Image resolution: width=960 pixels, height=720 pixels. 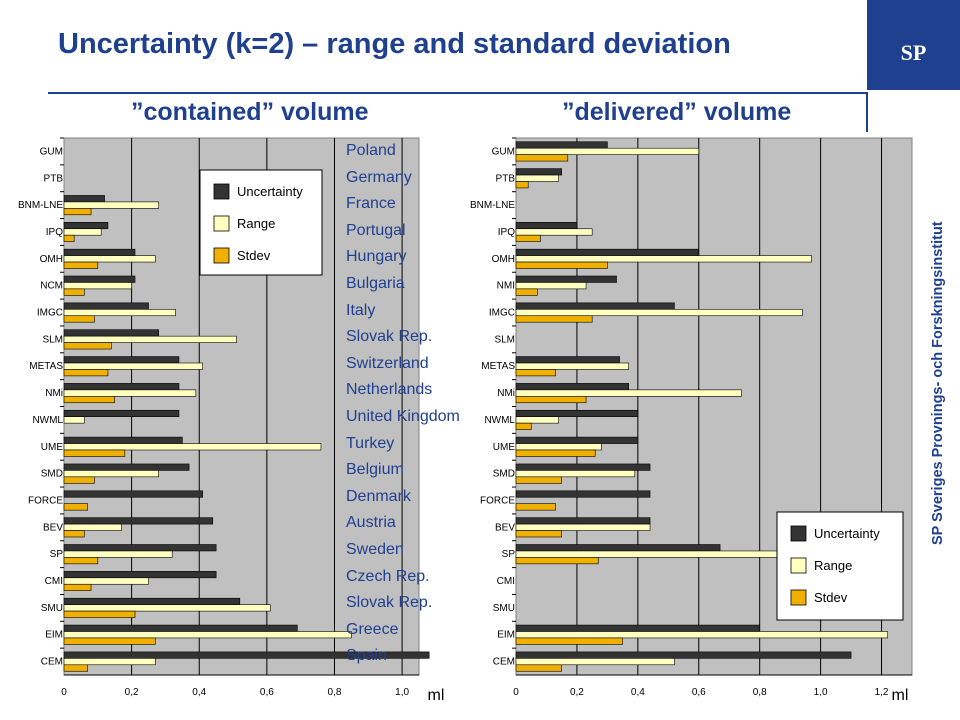 I want to click on delivered-volume-title: ”delivered” volume, so click(x=677, y=112).